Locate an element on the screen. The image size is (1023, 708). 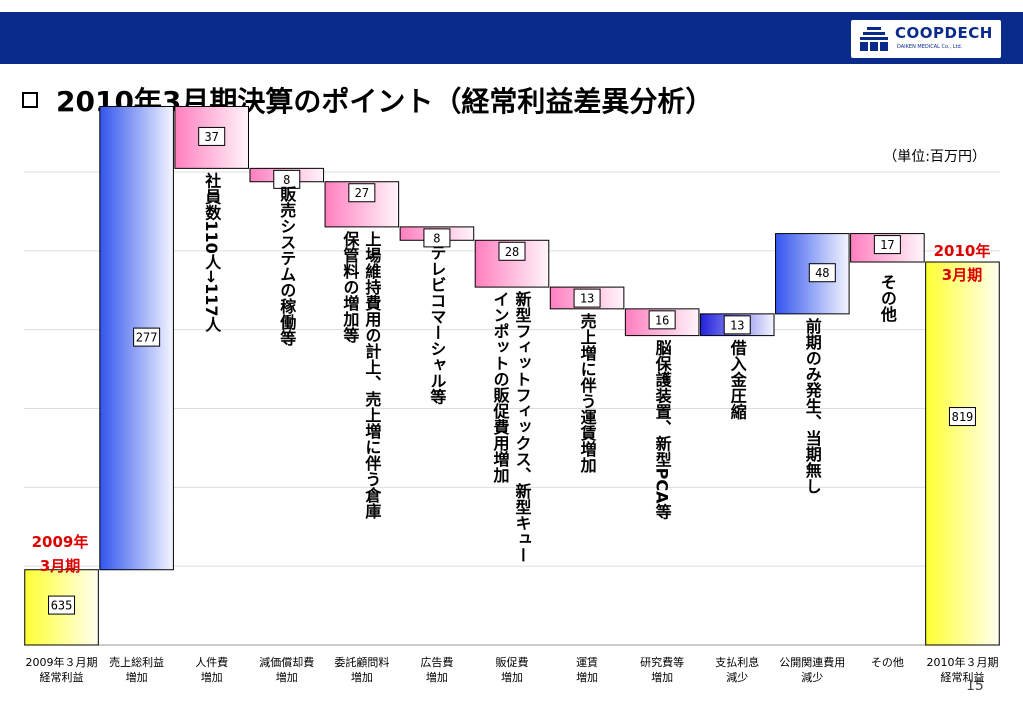
annotation-9-0: 借入金圧縮 is located at coordinates (738, 380).